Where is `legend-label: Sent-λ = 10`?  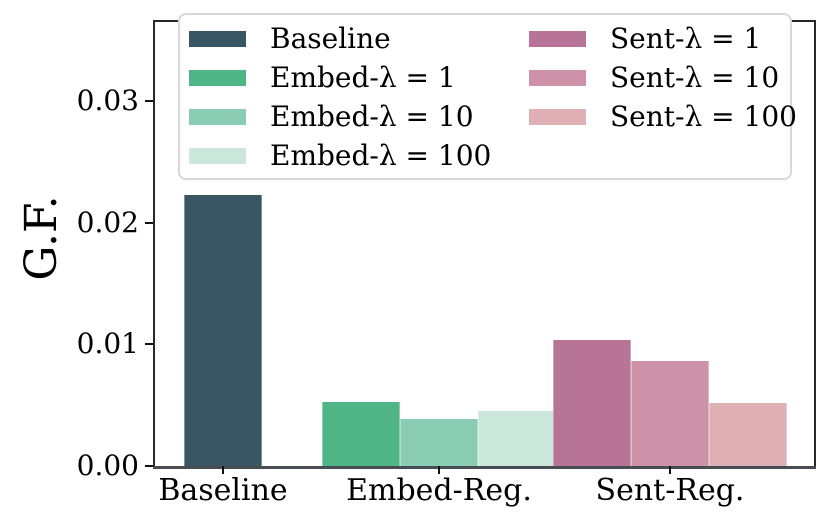
legend-label: Sent-λ = 10 is located at coordinates (695, 77).